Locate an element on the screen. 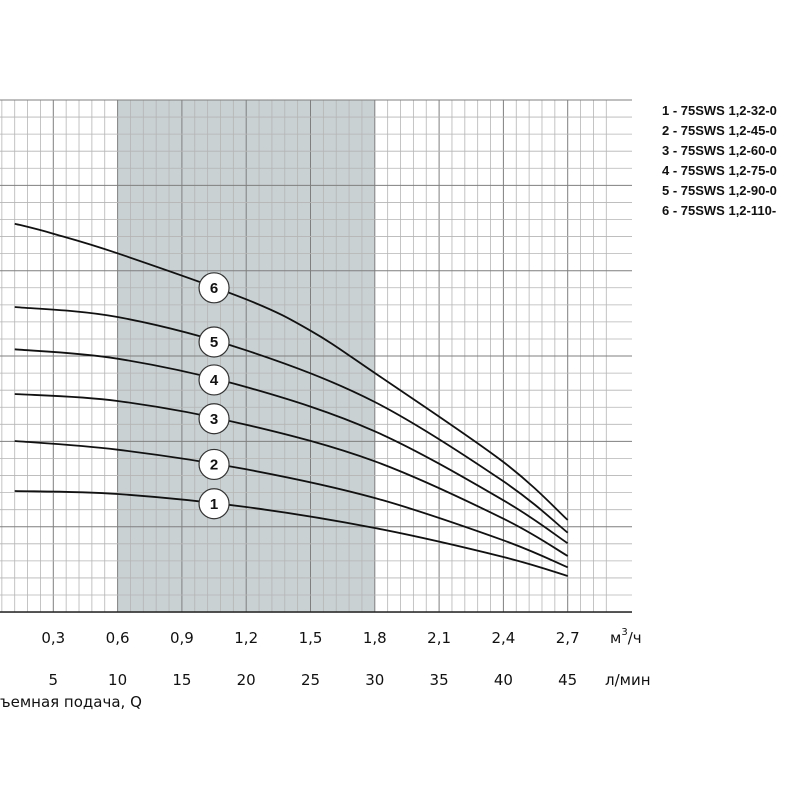 Image resolution: width=800 pixels, height=800 pixels. curve-marker-label-5: 5 is located at coordinates (214, 342).